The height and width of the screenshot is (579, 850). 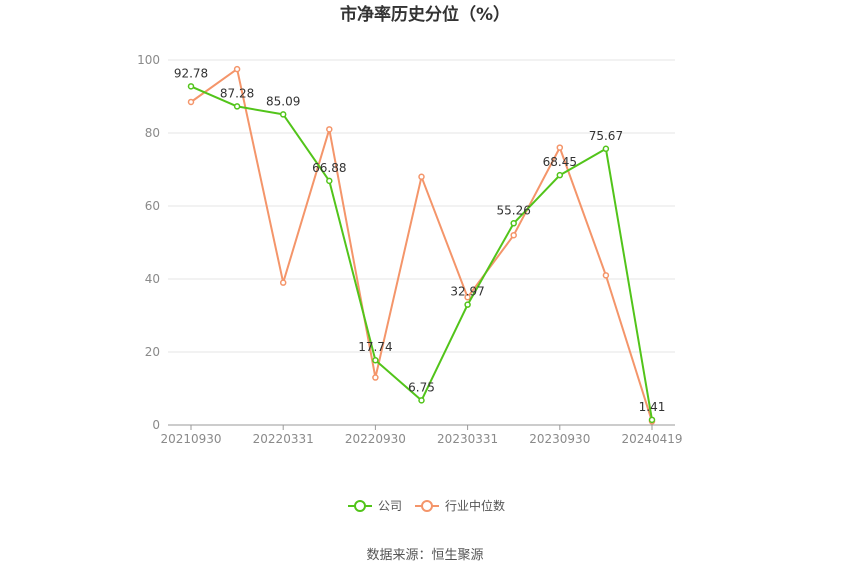 I want to click on legend-label: 行业中位数, so click(x=475, y=505).